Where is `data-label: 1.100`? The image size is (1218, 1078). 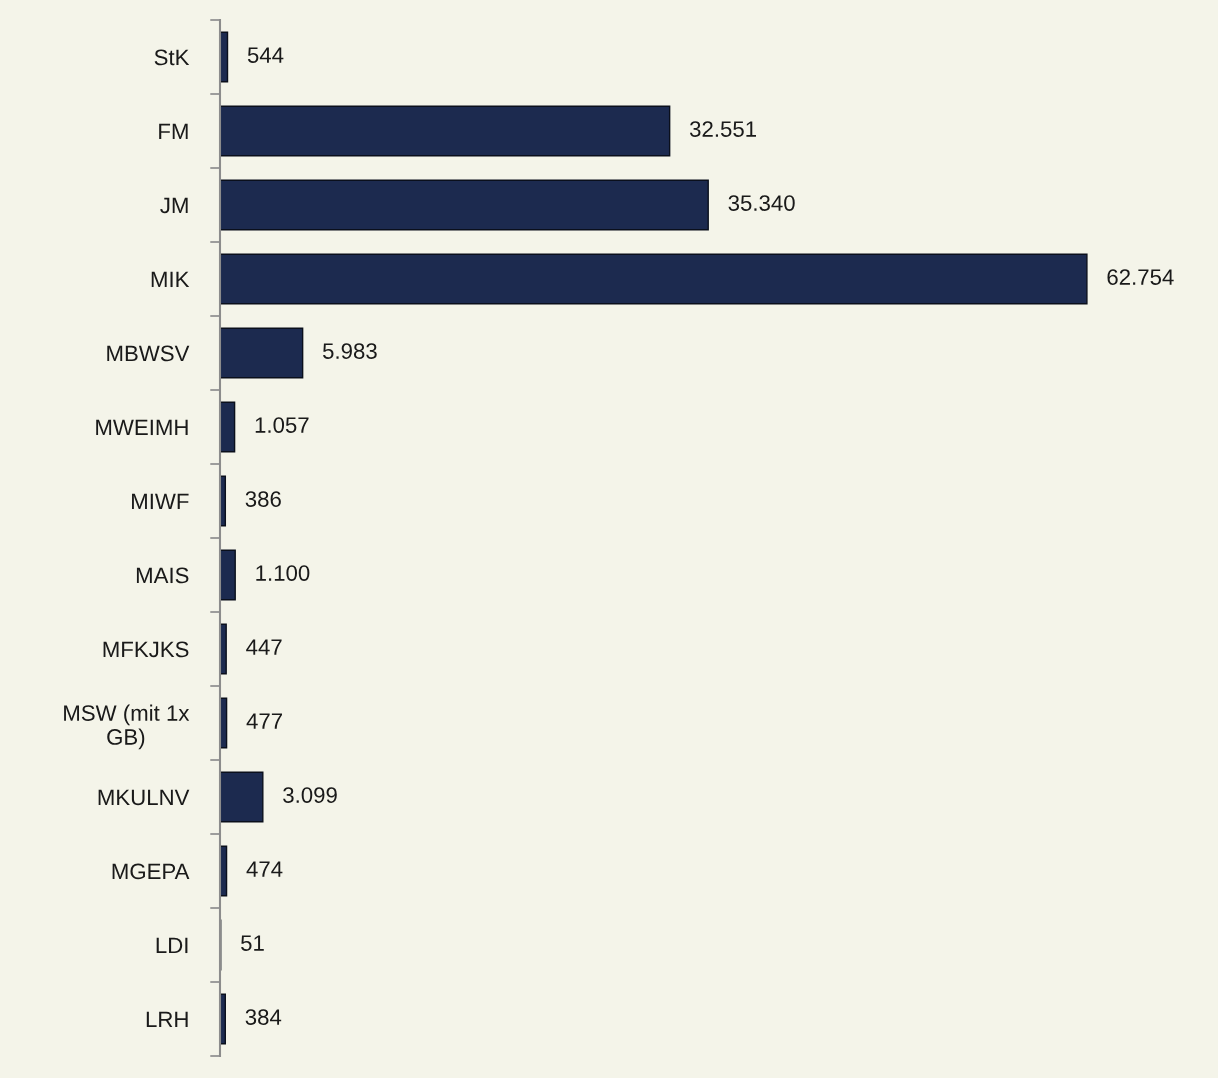 data-label: 1.100 is located at coordinates (283, 573).